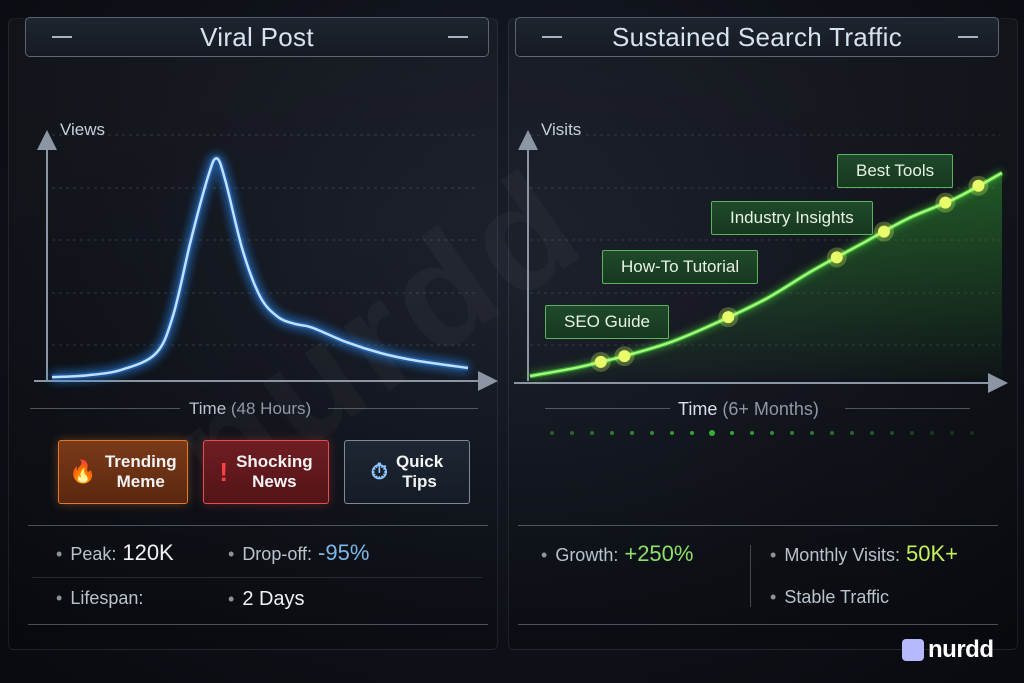 This screenshot has width=1024, height=683. Describe the element at coordinates (913, 650) in the screenshot. I see `logo-mark-icon` at that location.